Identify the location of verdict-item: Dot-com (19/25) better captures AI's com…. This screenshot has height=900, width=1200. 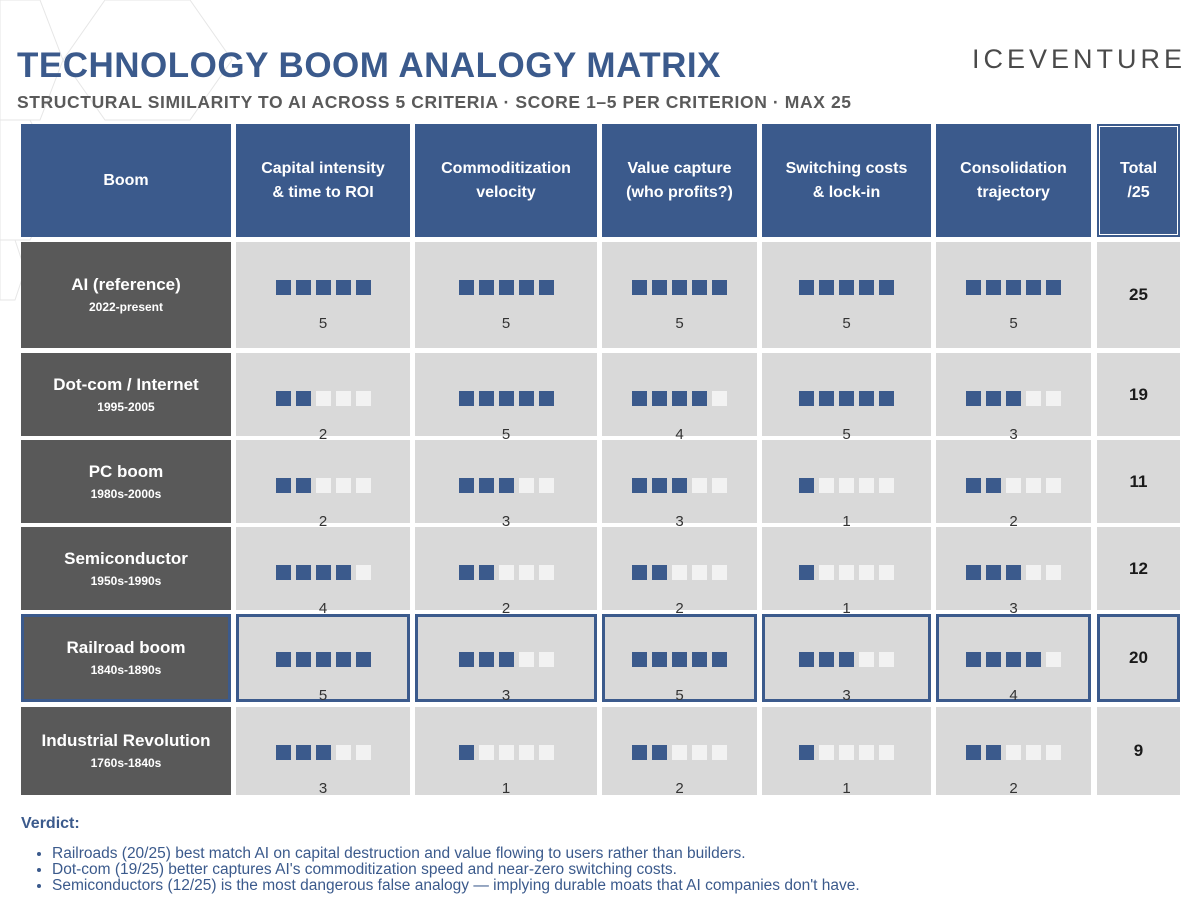
(612, 870).